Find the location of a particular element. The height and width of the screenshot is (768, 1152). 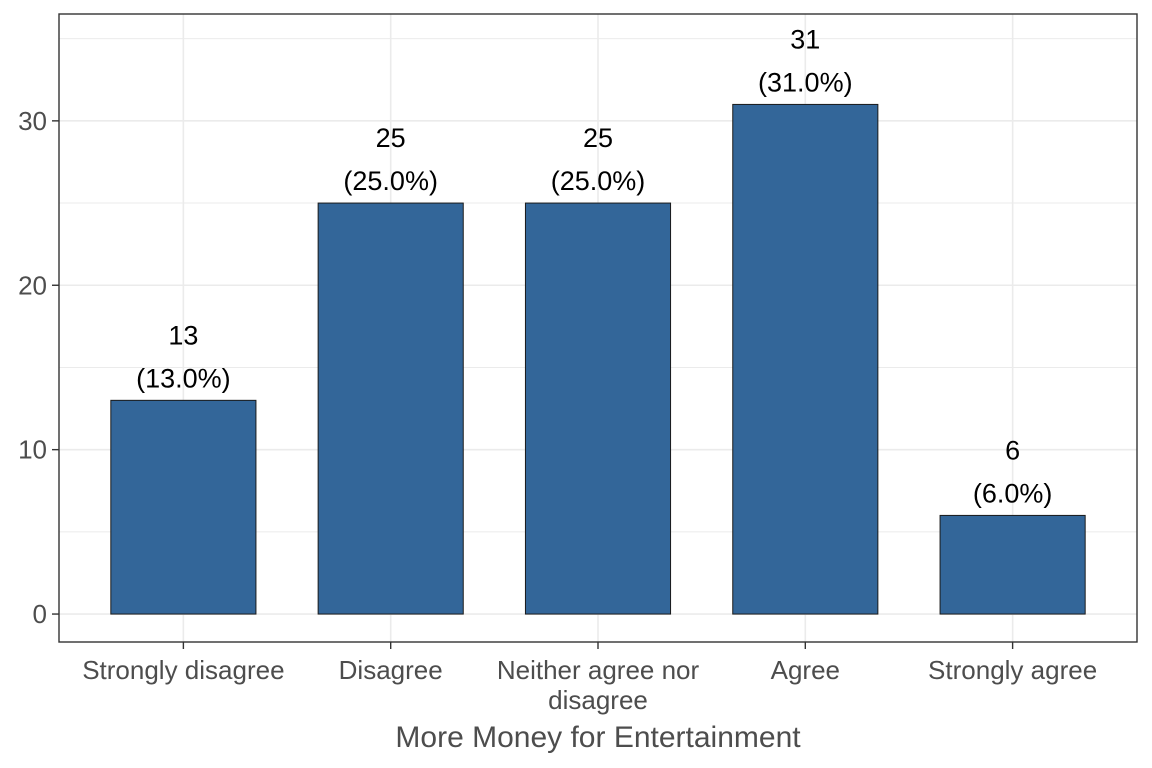

x-tick-label-line: Agree is located at coordinates (805, 670).